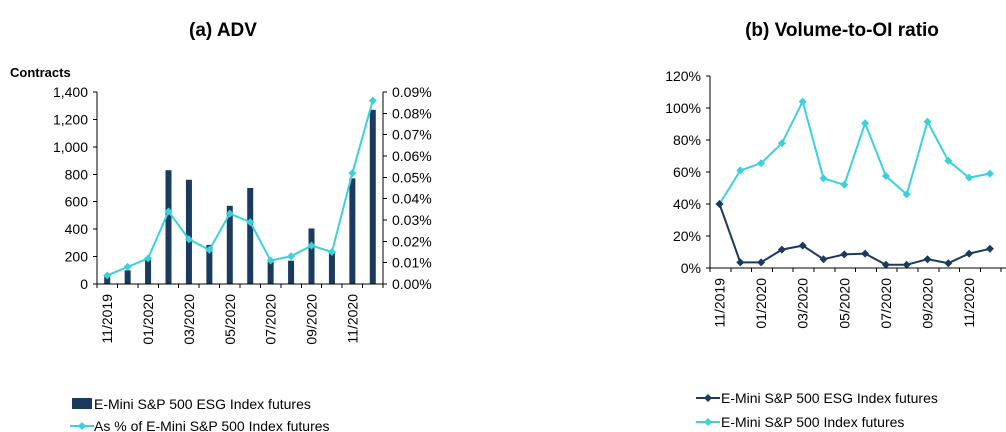 The height and width of the screenshot is (432, 1006). Describe the element at coordinates (202, 404) in the screenshot. I see `legend-adv-bars: E-Mini S&P 500 ESG Index futures` at that location.